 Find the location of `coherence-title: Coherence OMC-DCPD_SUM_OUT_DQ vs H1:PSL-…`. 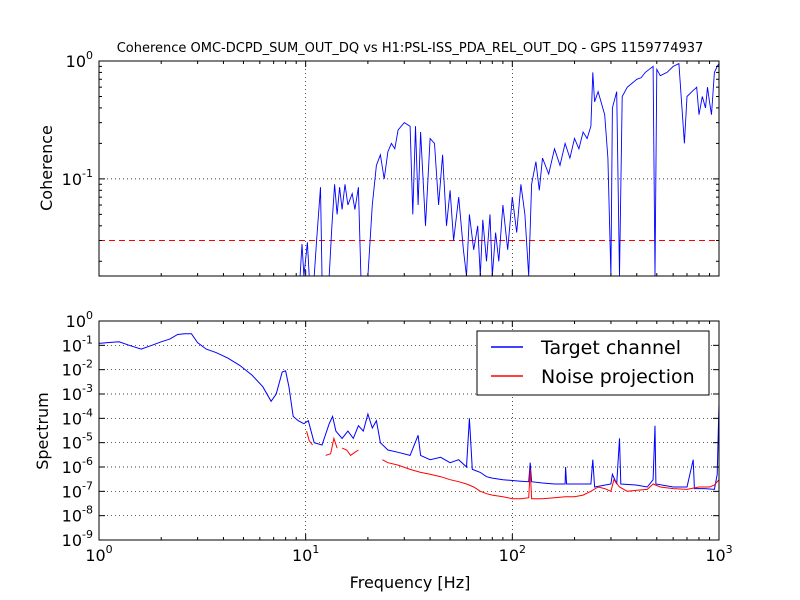

coherence-title: Coherence OMC-DCPD_SUM_OUT_DQ vs H1:PSL-… is located at coordinates (410, 48).